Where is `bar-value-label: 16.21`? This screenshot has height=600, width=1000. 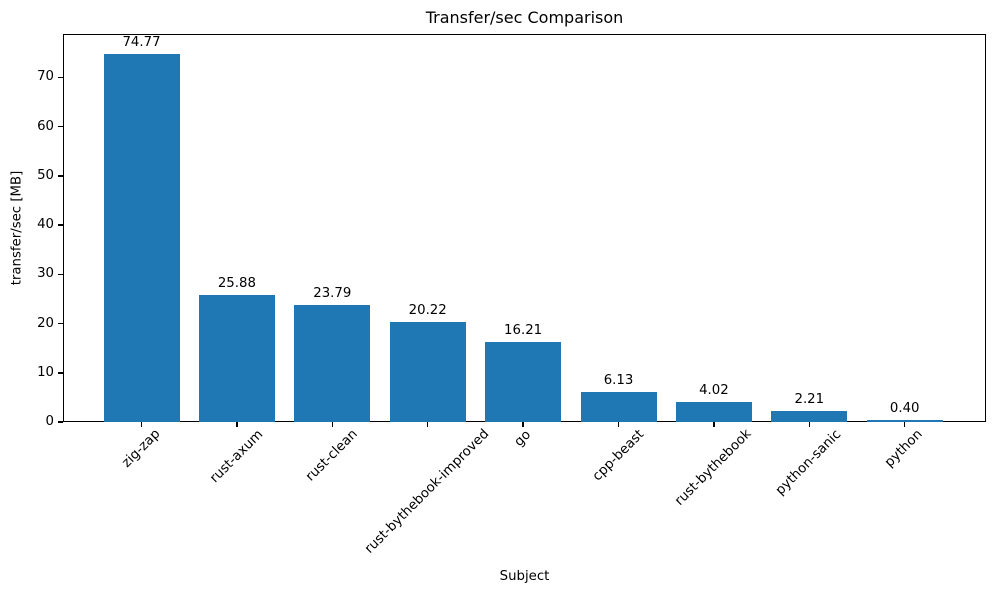
bar-value-label: 16.21 is located at coordinates (523, 331).